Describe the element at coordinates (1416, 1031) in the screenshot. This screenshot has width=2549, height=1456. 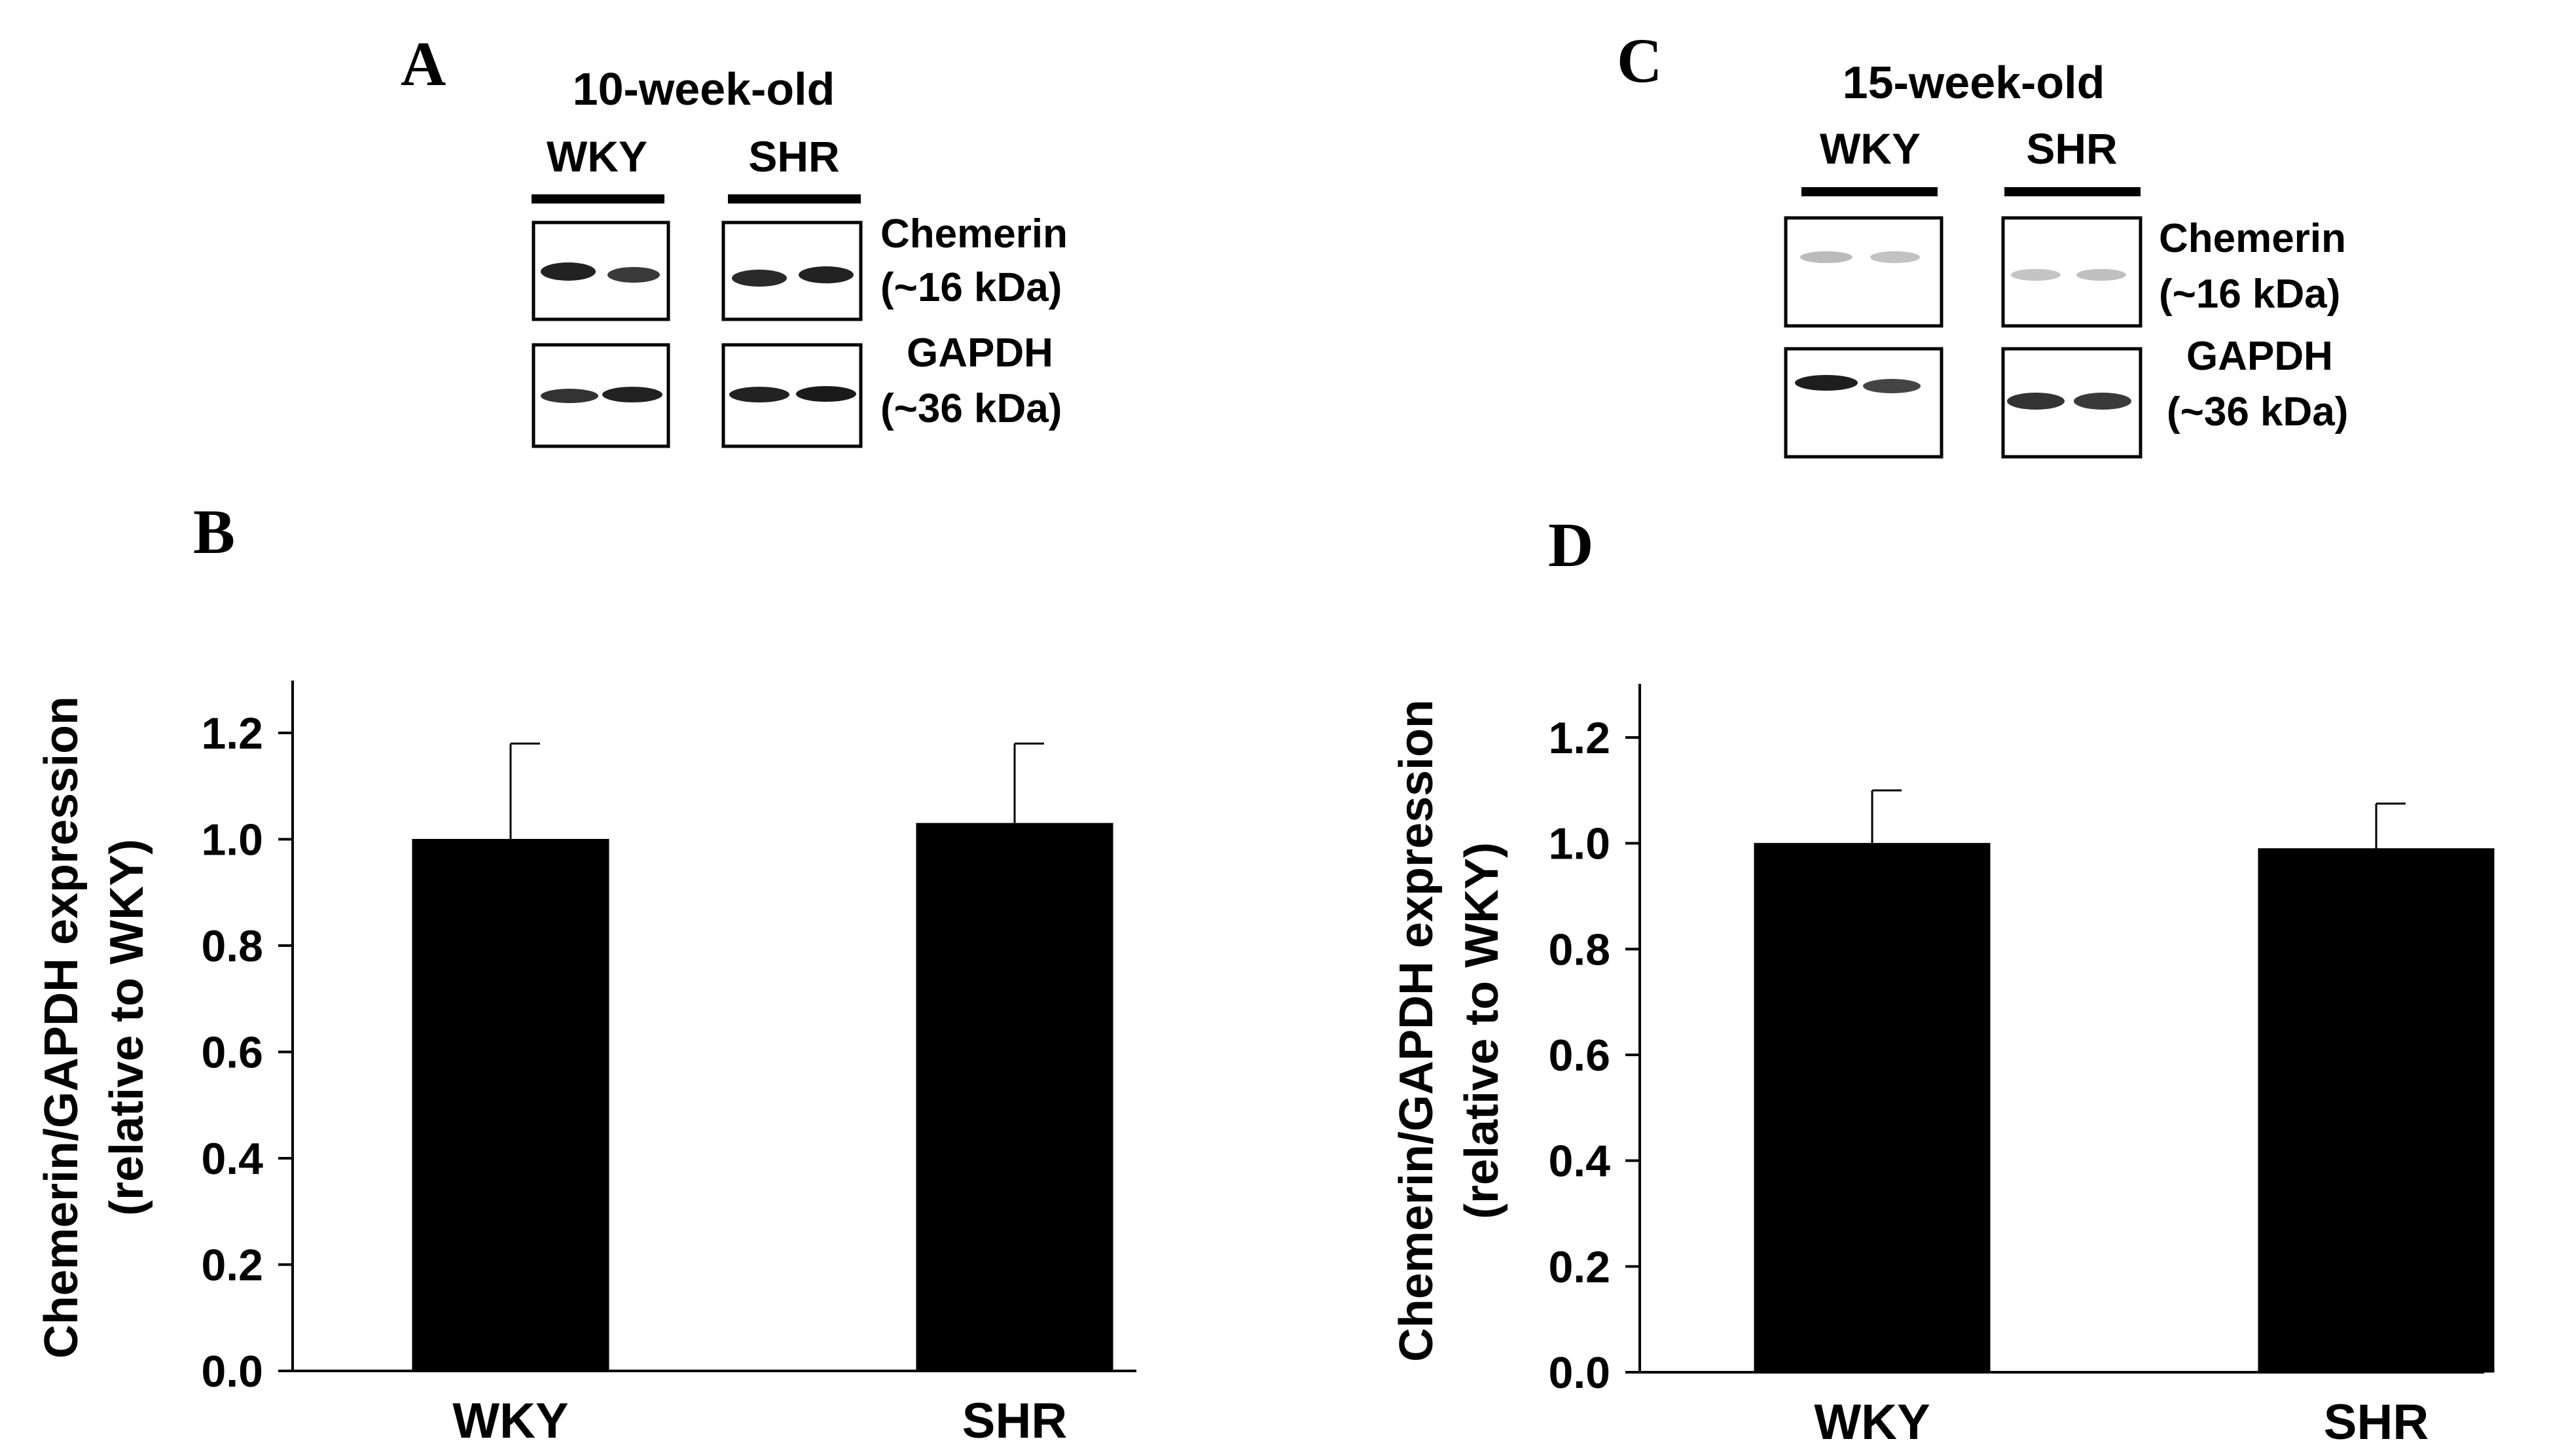
I see `chart-d-ylabel-line1: Chemerin/GAPDH expression` at that location.